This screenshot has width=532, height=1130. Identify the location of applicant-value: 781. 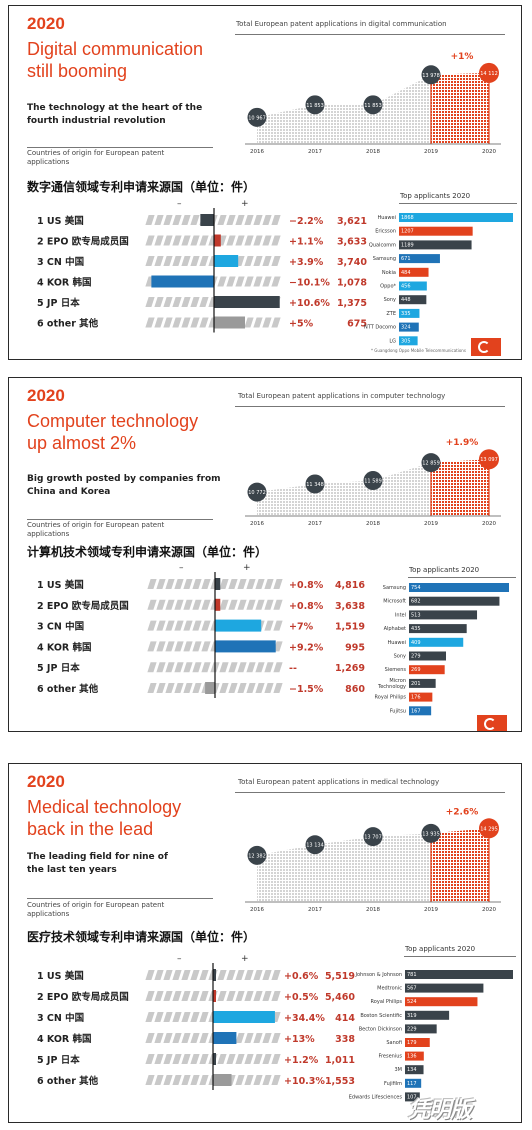
(412, 975).